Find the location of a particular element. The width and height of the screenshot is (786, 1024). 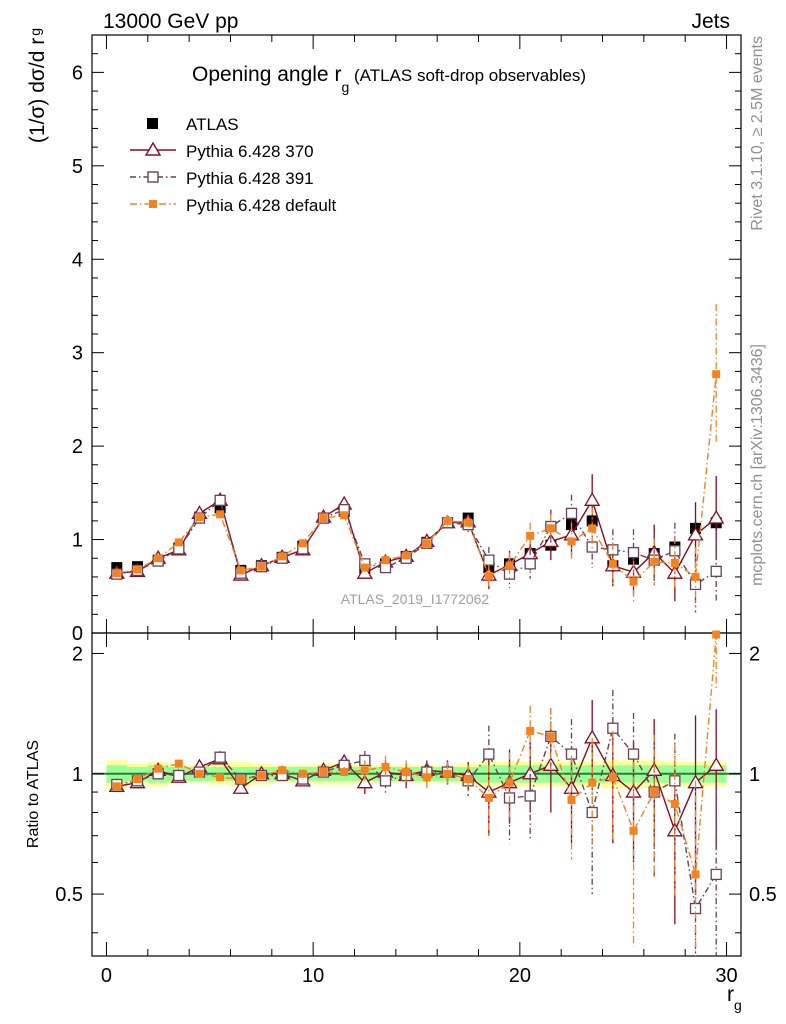

main-title-subscript: g is located at coordinates (345, 87).